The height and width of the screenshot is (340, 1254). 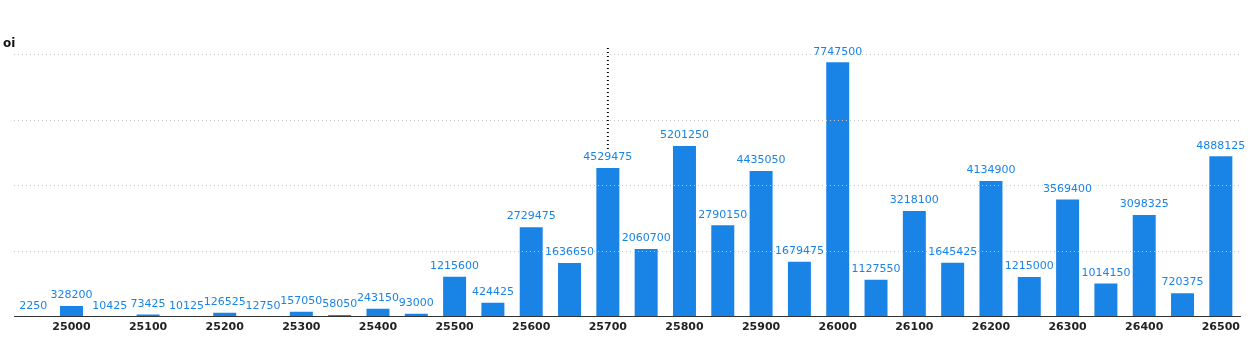 What do you see at coordinates (225, 327) in the screenshot?
I see `x-tick-label: 25200` at bounding box center [225, 327].